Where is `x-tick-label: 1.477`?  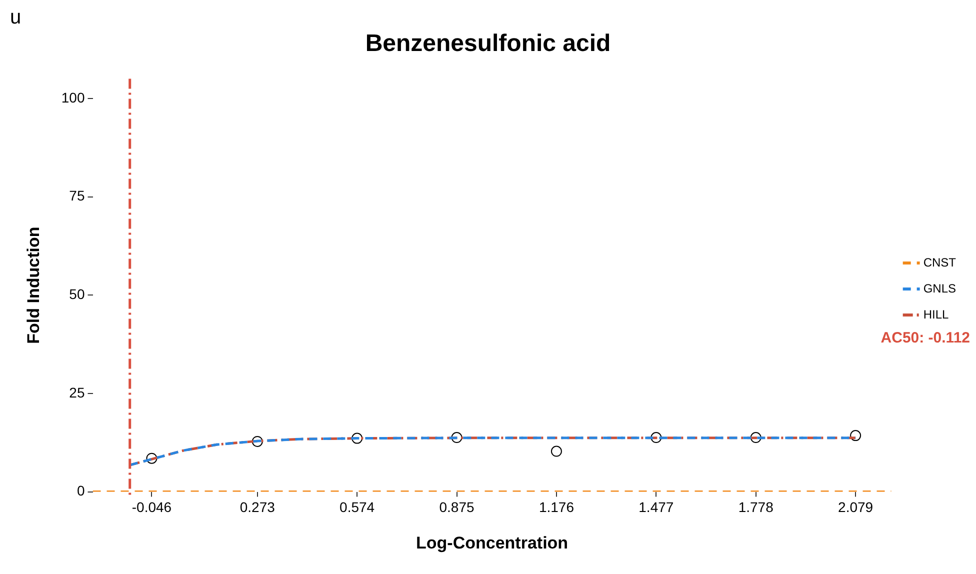 x-tick-label: 1.477 is located at coordinates (656, 507).